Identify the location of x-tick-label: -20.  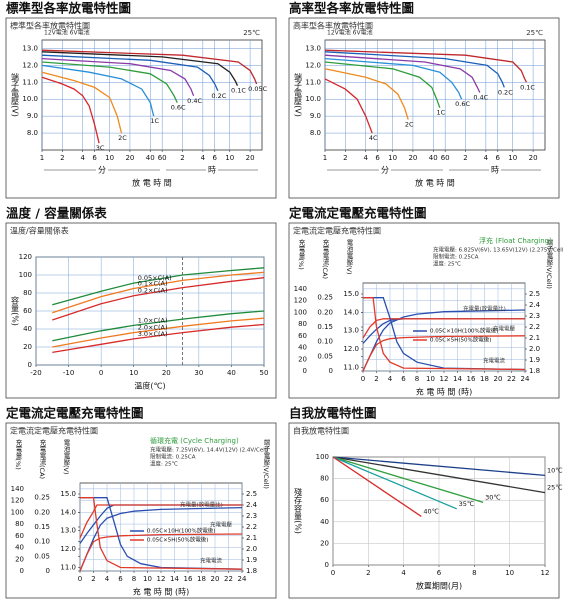
(35, 373).